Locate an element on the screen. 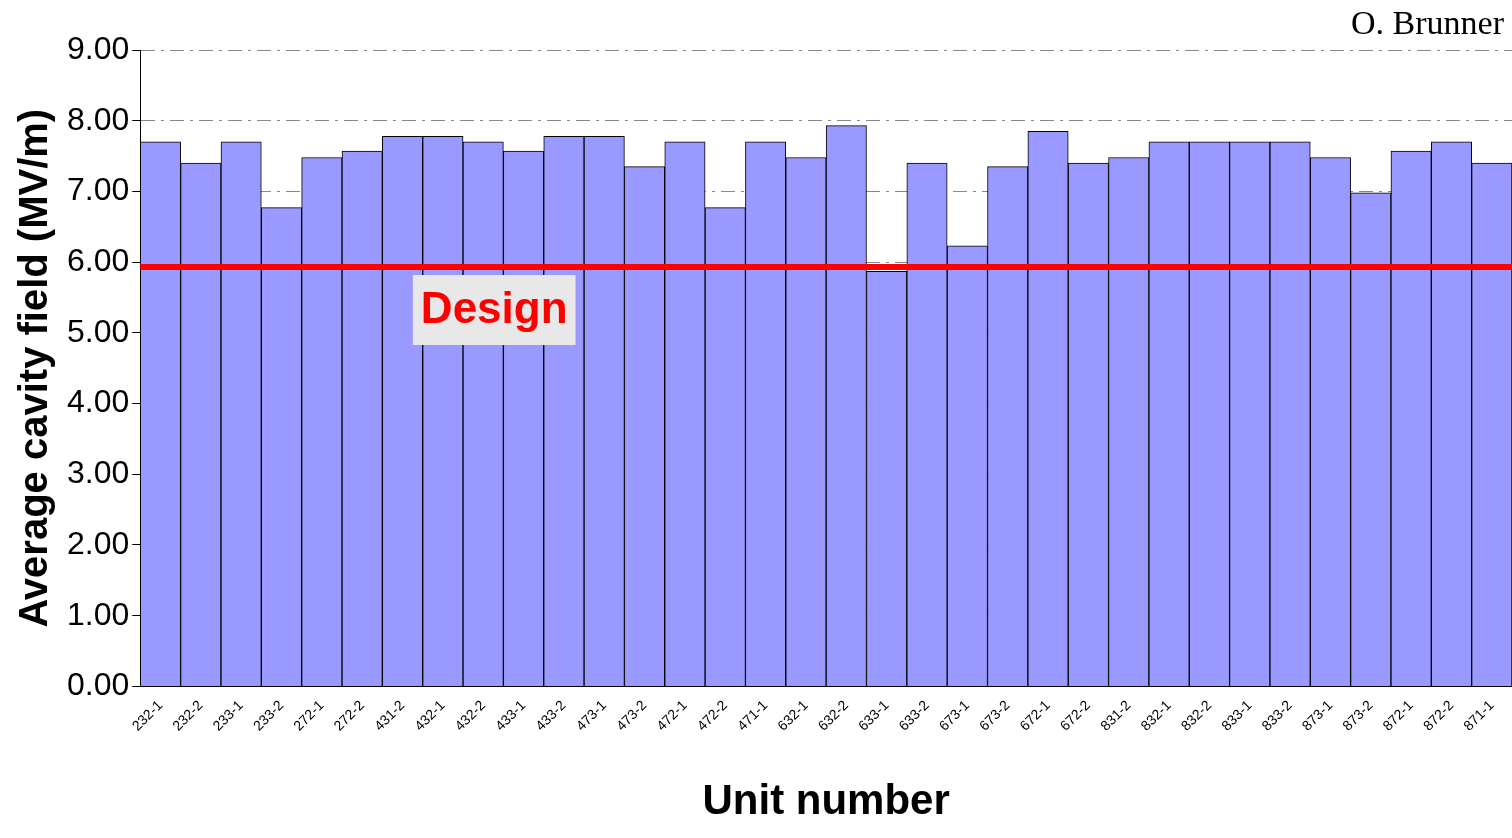  y-tick-label: 9.00 is located at coordinates (98, 47).